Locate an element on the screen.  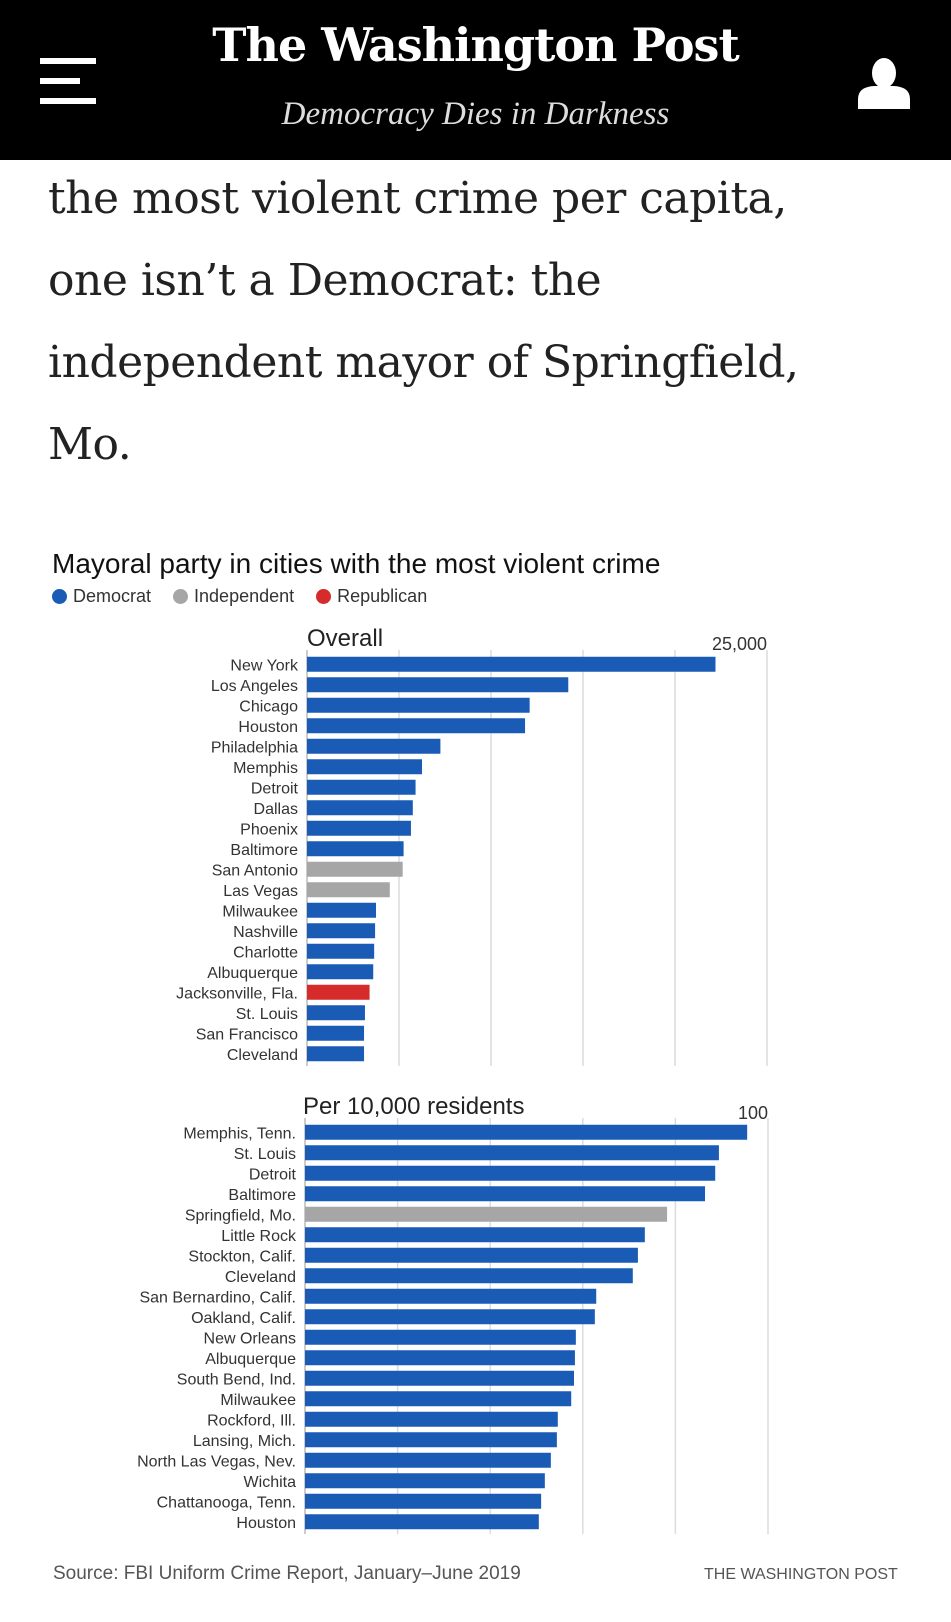
bar-little-rock is located at coordinates (475, 1235).